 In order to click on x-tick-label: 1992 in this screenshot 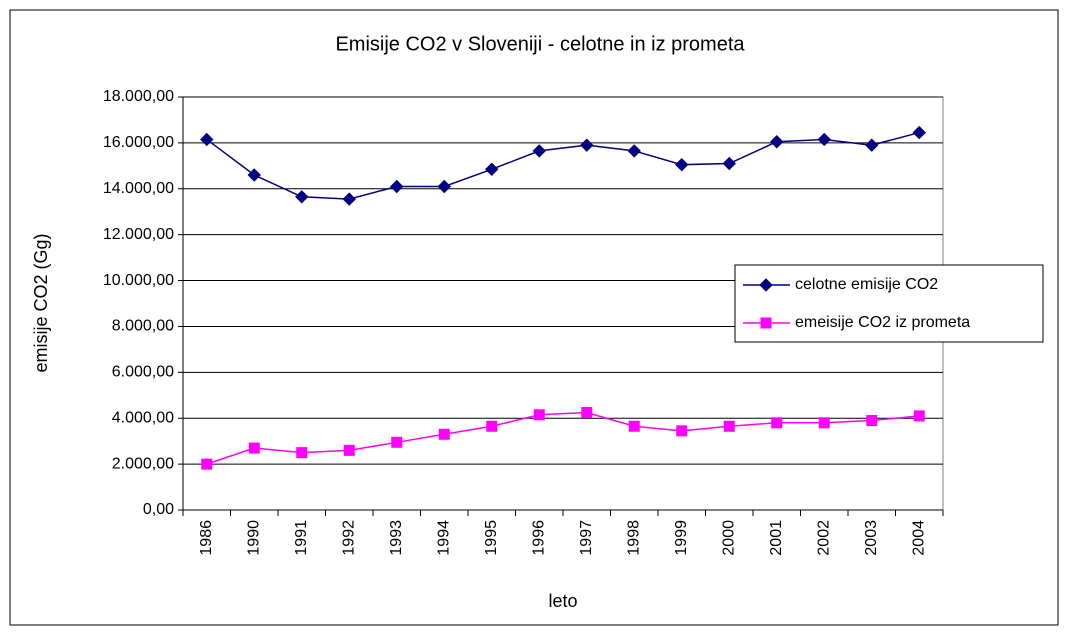, I will do `click(348, 538)`.